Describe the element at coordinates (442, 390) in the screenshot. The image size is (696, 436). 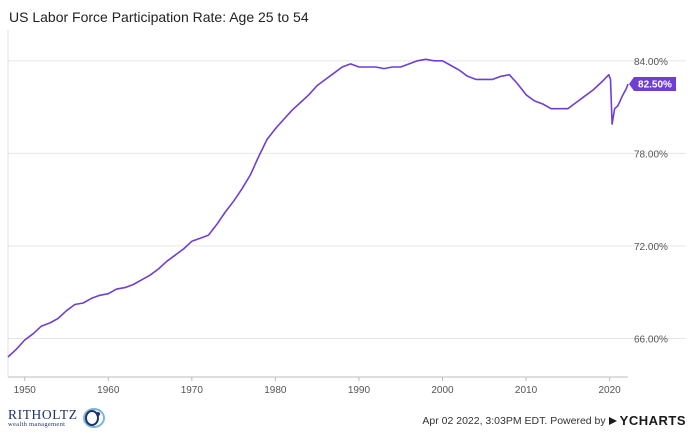
I see `x-tick-label: 2000` at that location.